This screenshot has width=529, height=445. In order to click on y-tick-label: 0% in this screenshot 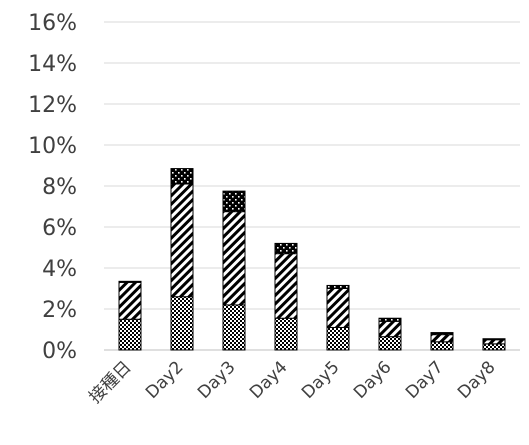, I will do `click(59, 351)`.